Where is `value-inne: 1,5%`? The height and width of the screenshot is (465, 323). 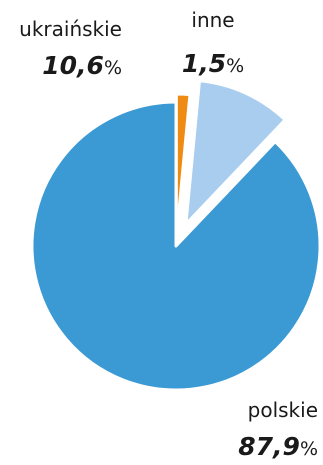 value-inne: 1,5% is located at coordinates (213, 63).